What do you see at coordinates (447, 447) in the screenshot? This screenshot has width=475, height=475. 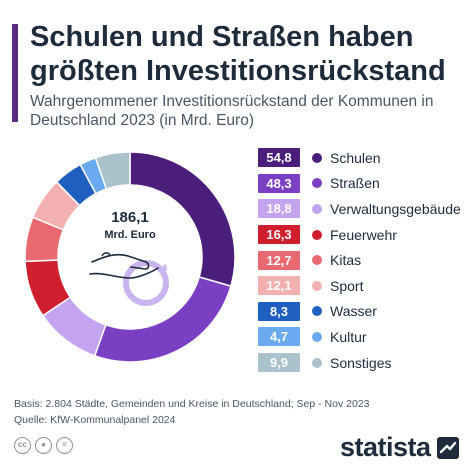 I see `statista-logo-icon` at bounding box center [447, 447].